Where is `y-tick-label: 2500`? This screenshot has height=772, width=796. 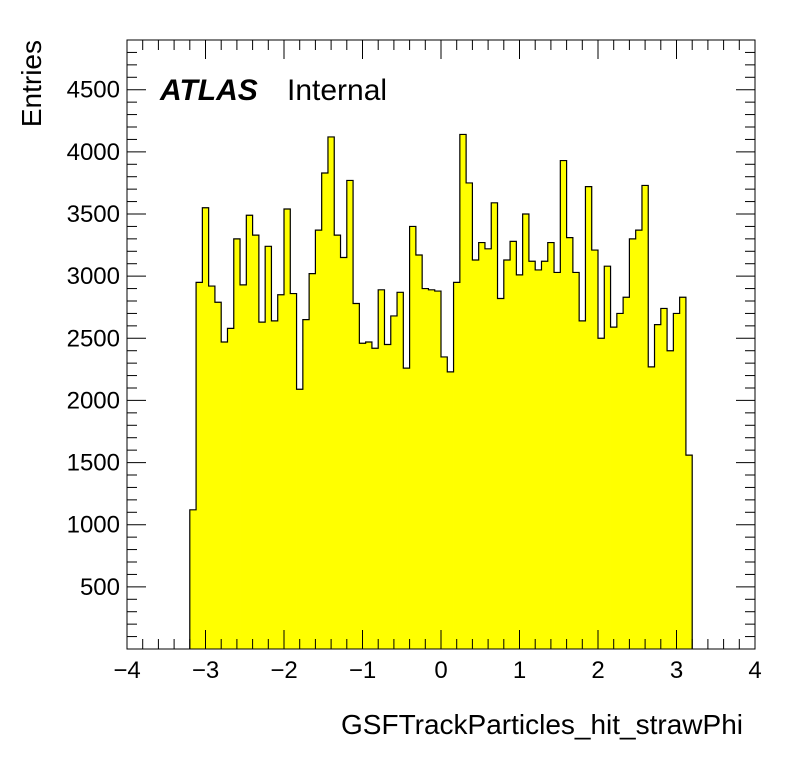
y-tick-label: 2500 is located at coordinates (93, 338).